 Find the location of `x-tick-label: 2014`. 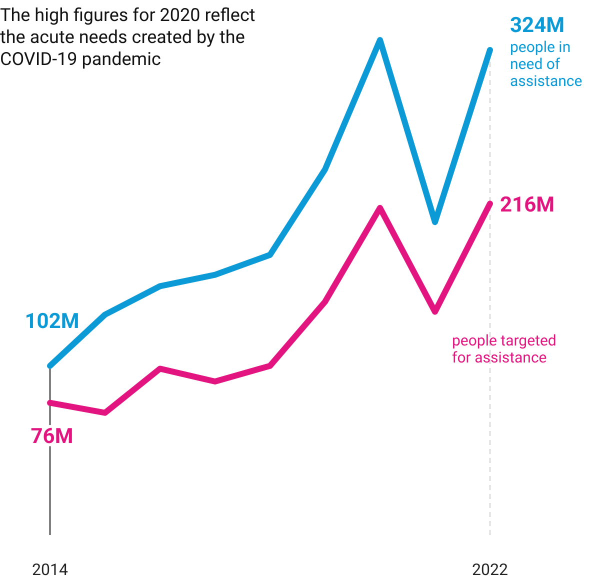

x-tick-label: 2014 is located at coordinates (50, 568).